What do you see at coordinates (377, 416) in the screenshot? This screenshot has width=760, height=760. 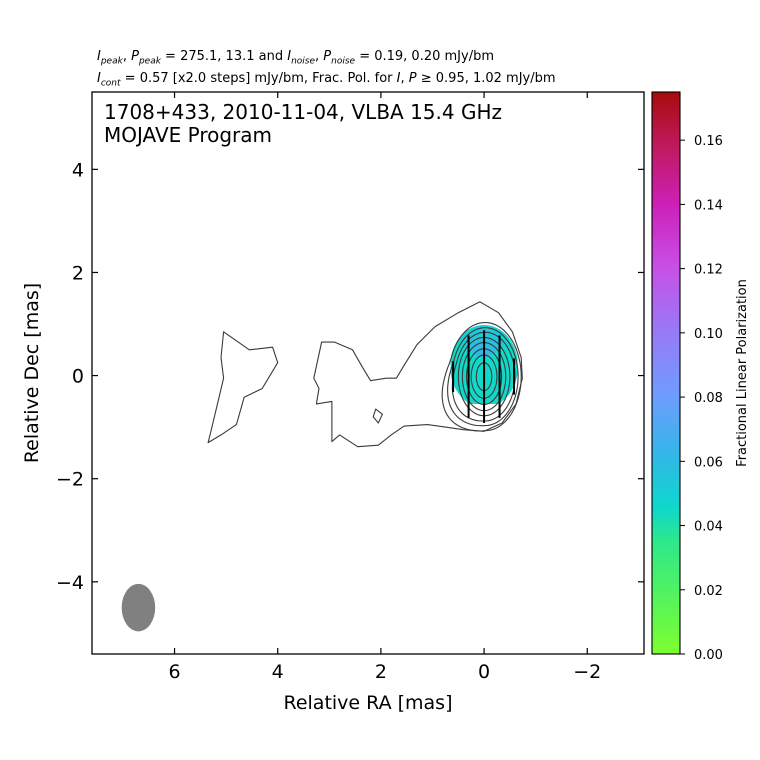 I see `contour-small-island` at bounding box center [377, 416].